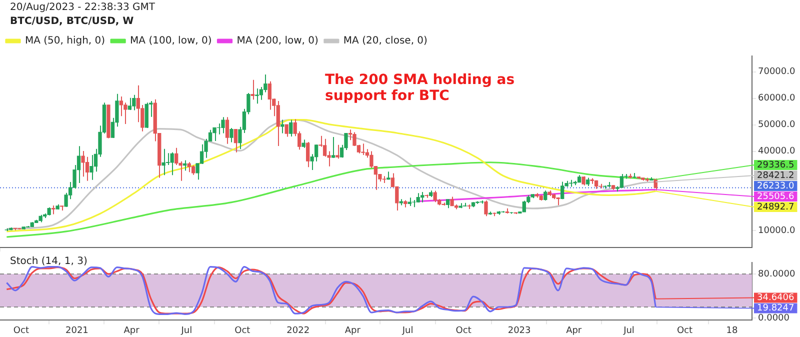  What do you see at coordinates (777, 231) in the screenshot?
I see `y-tick-label: 10000.0` at bounding box center [777, 231].